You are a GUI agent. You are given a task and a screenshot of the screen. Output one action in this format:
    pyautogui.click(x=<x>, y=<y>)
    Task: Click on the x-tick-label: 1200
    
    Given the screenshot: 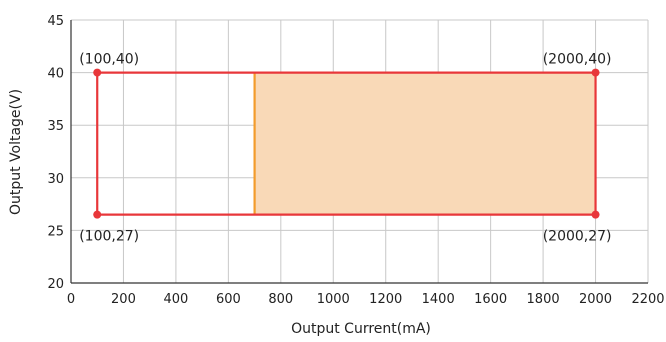 What is the action you would take?
    pyautogui.click(x=385, y=299)
    